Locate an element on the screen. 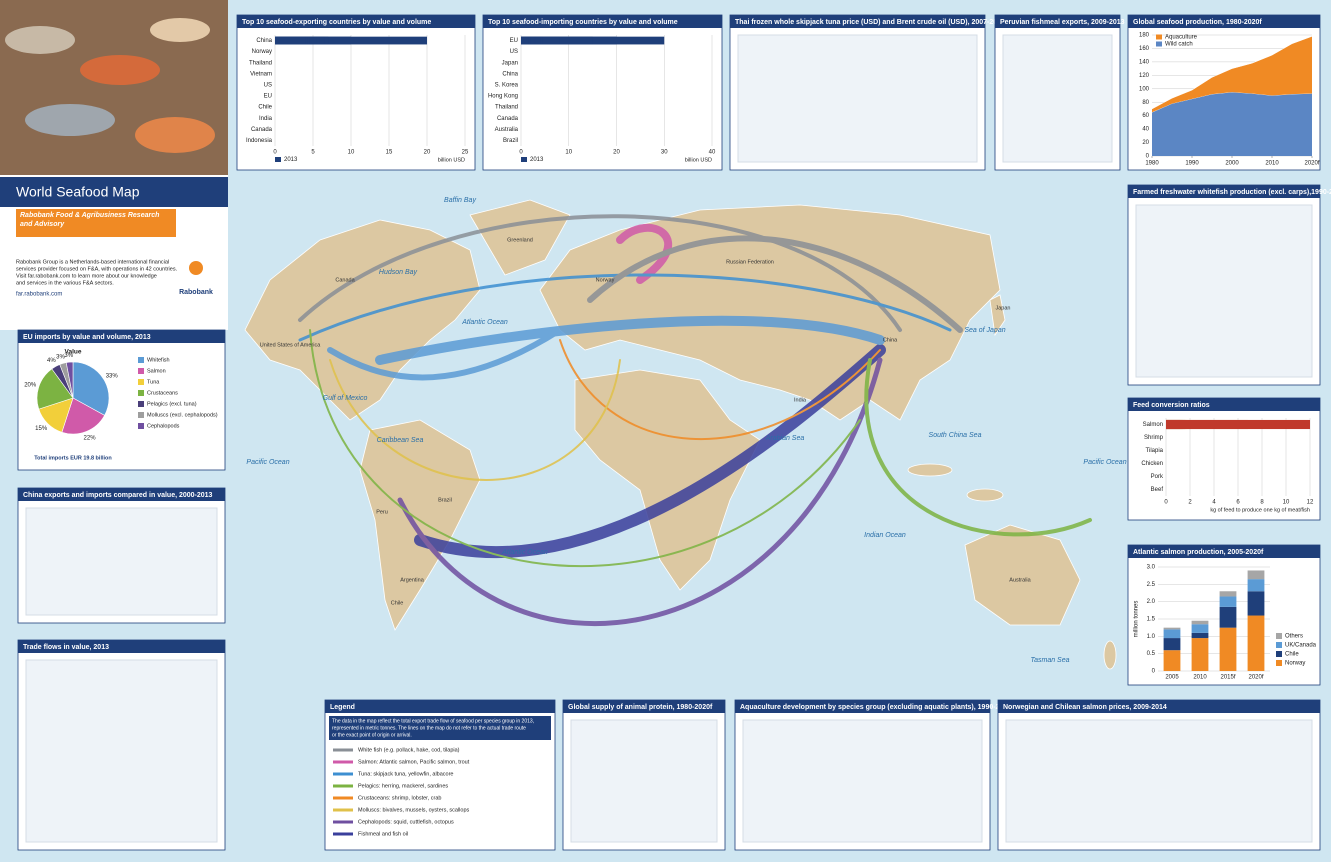  legend-note-bg is located at coordinates (440, 728).